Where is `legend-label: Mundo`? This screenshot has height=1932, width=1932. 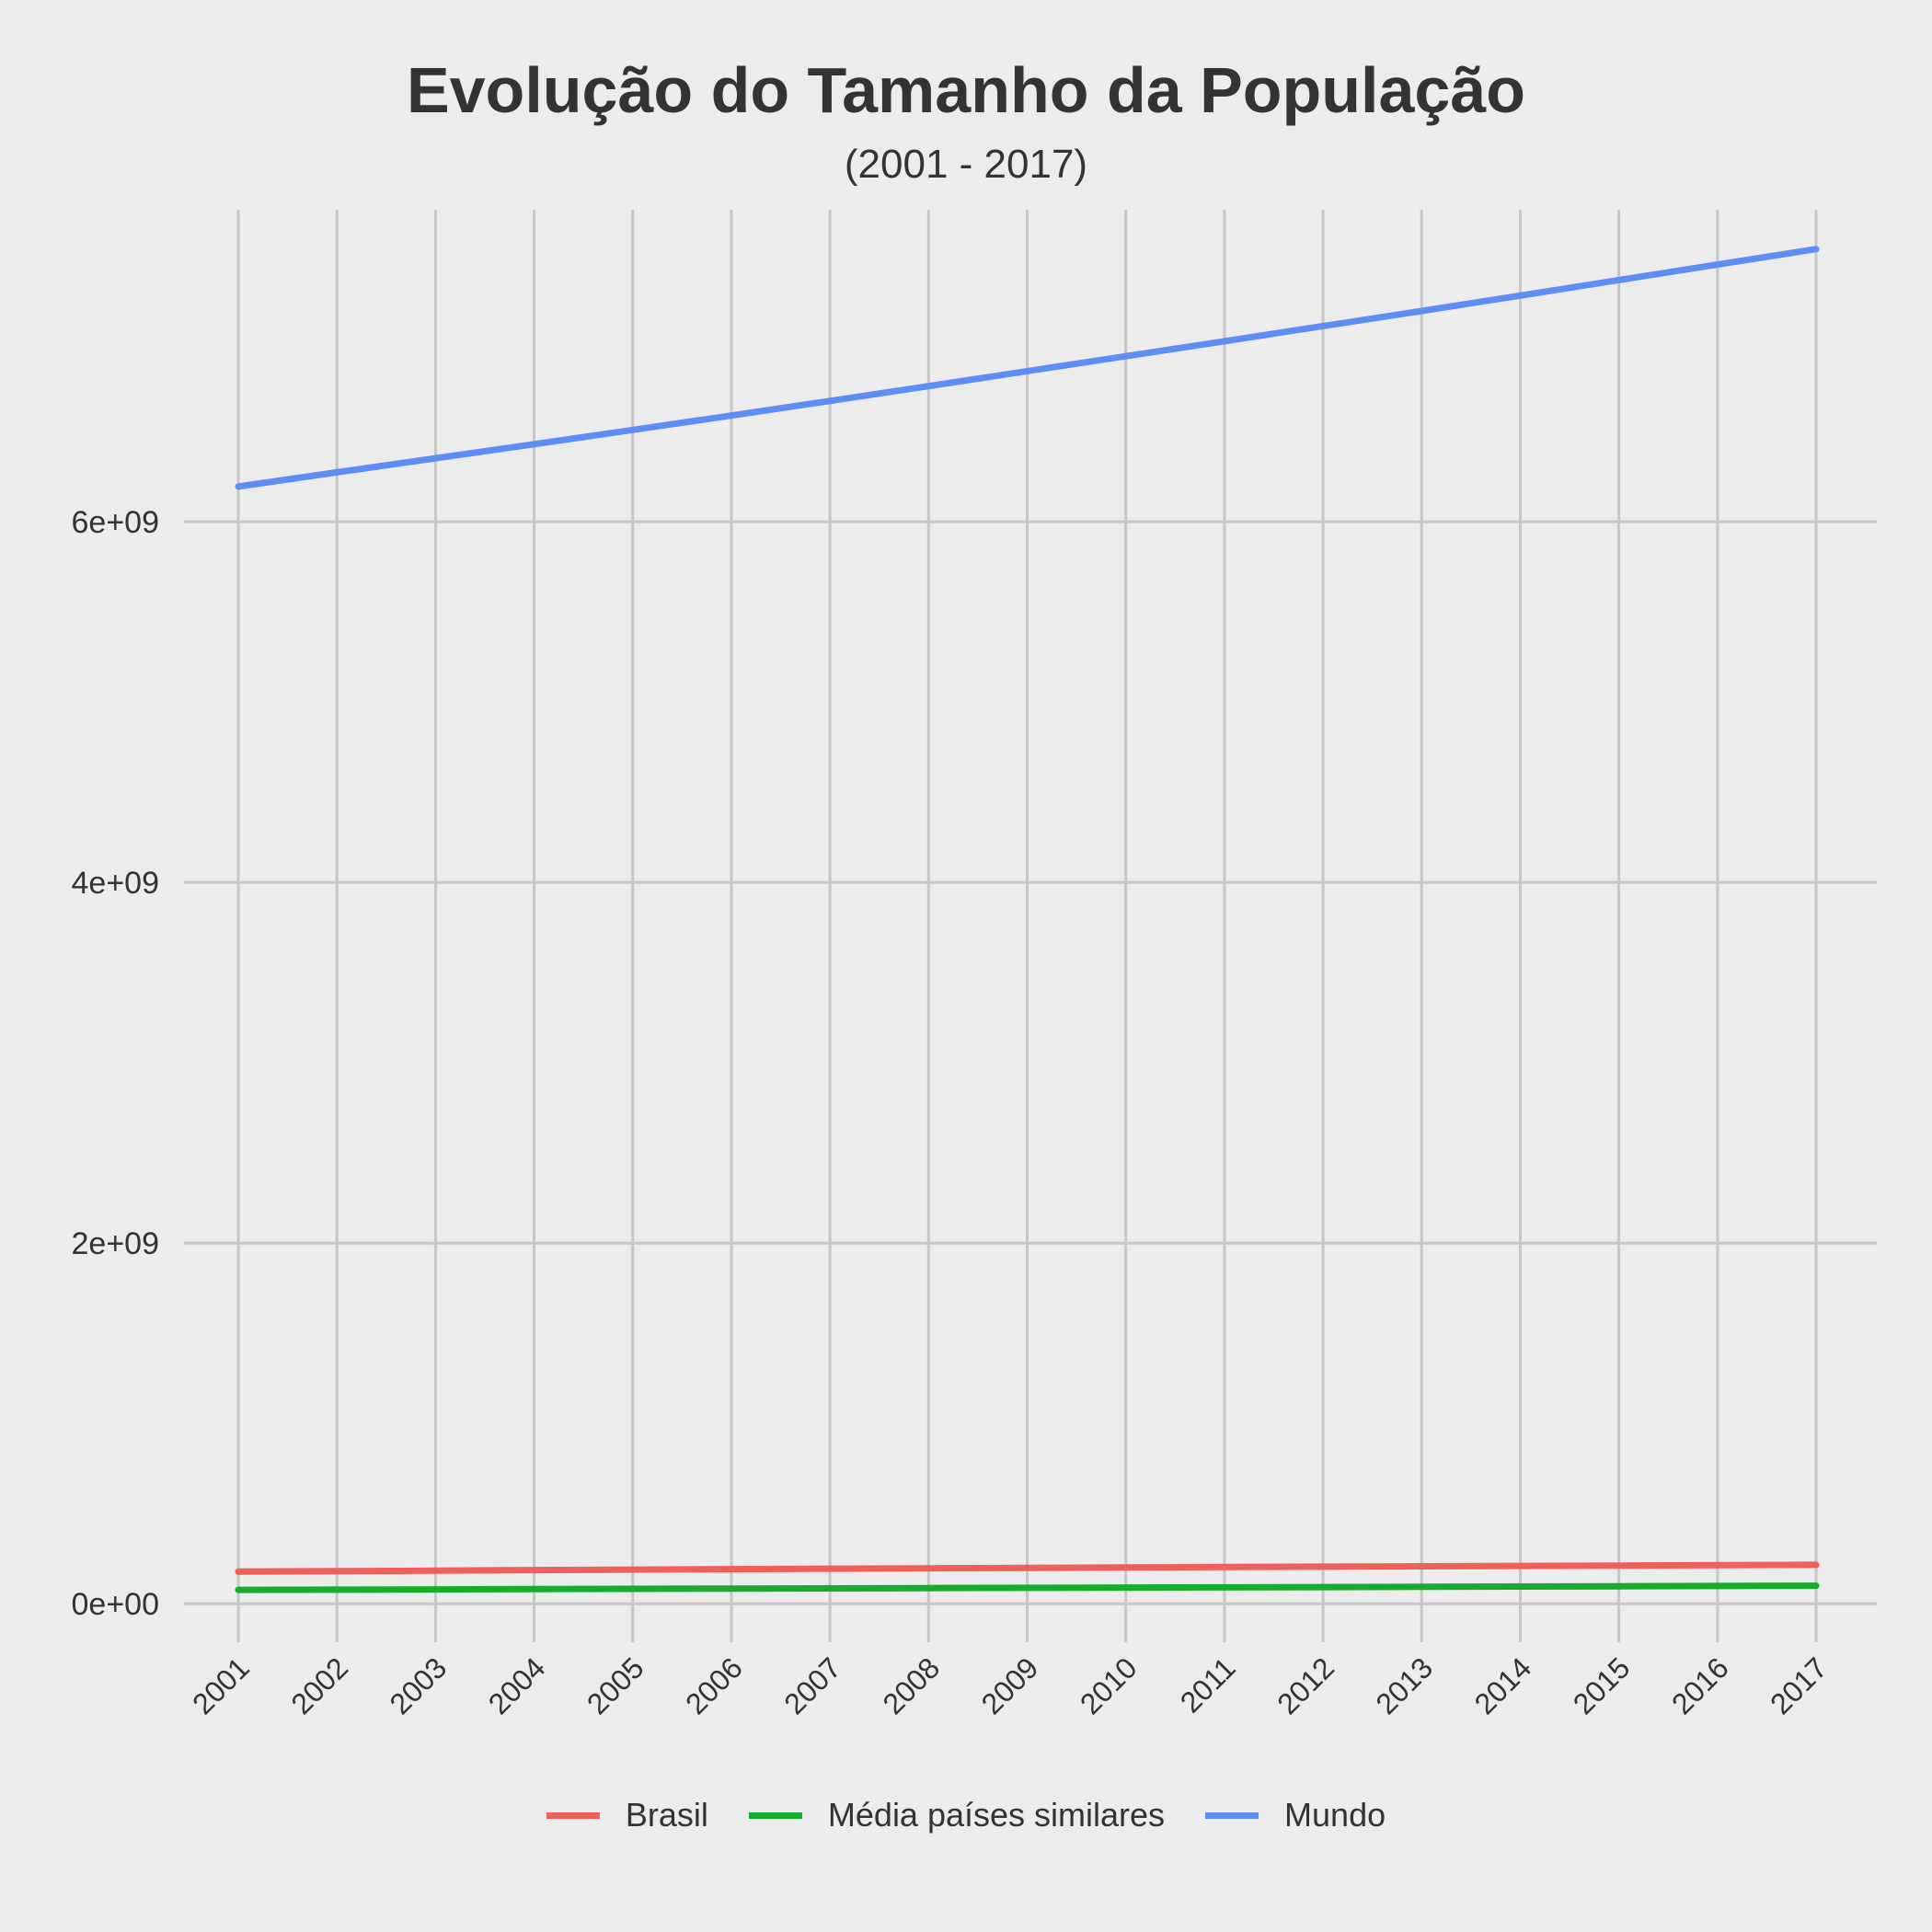 legend-label: Mundo is located at coordinates (1335, 1815).